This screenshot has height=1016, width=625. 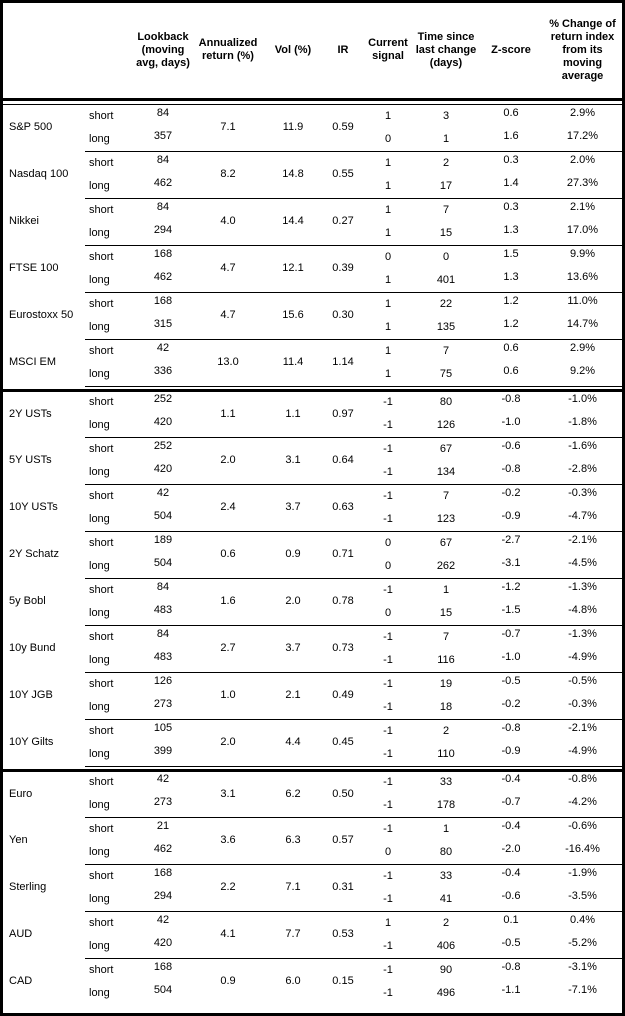 I want to click on vol-value: 6.2, so click(x=293, y=794).